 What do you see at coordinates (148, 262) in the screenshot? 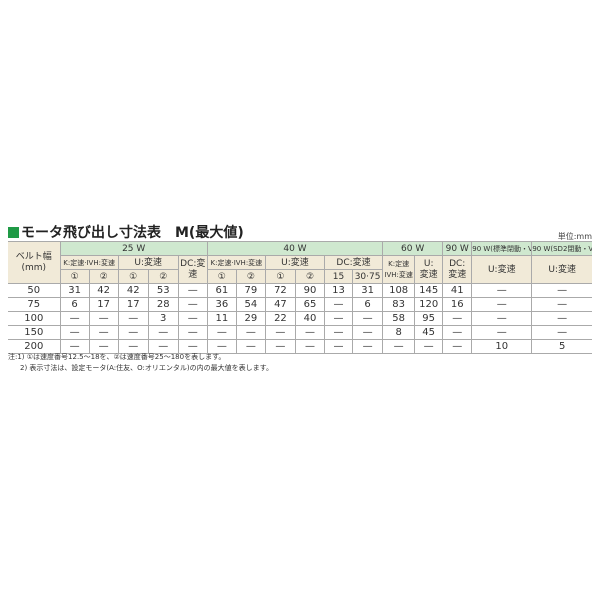
I see `sub-u-25: U:変速` at bounding box center [148, 262].